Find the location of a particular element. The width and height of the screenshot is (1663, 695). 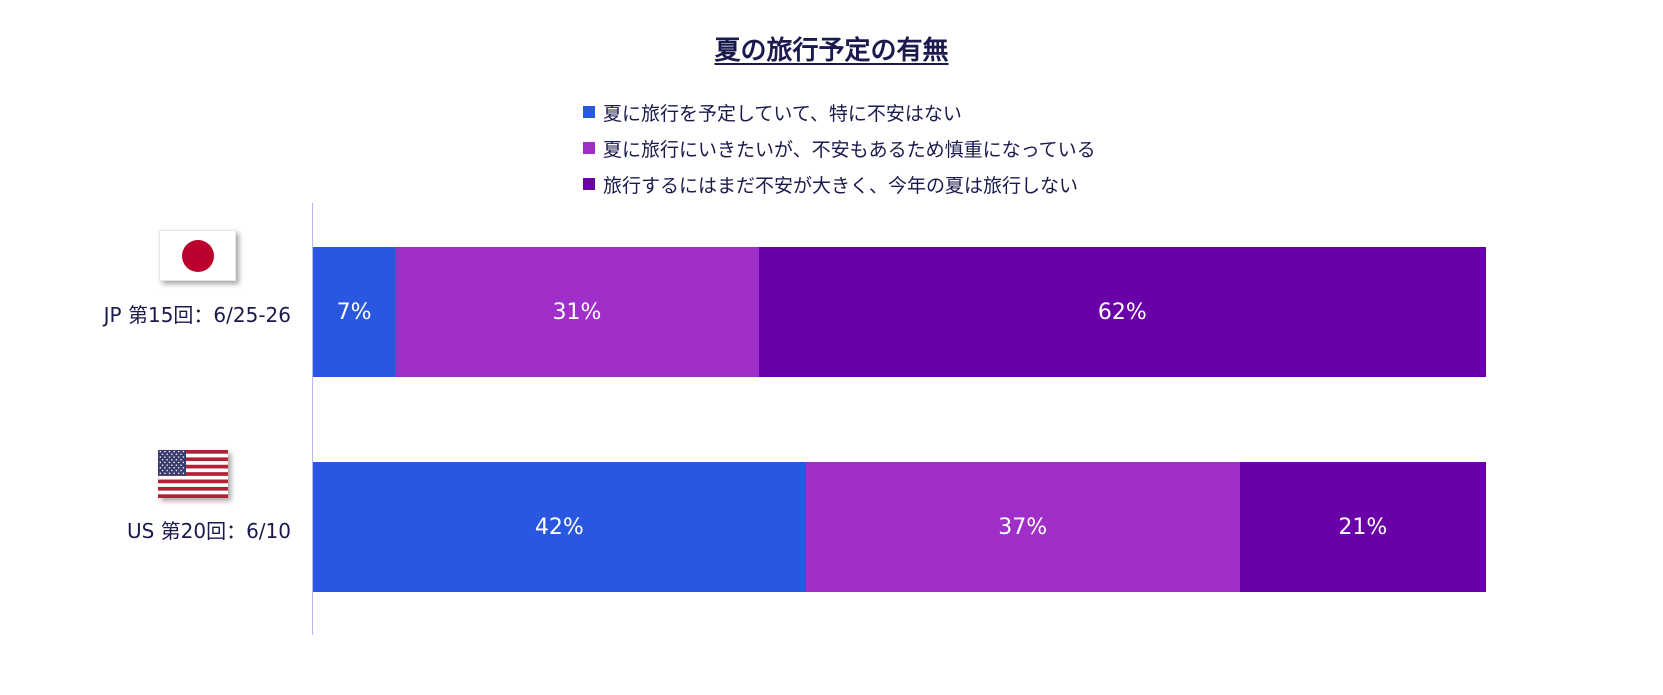

bar-segment-jp-3: 62% is located at coordinates (1122, 312).